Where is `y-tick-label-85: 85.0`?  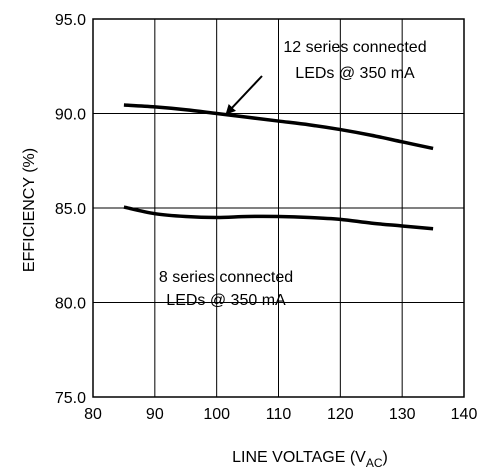
y-tick-label-85: 85.0 is located at coordinates (70, 209).